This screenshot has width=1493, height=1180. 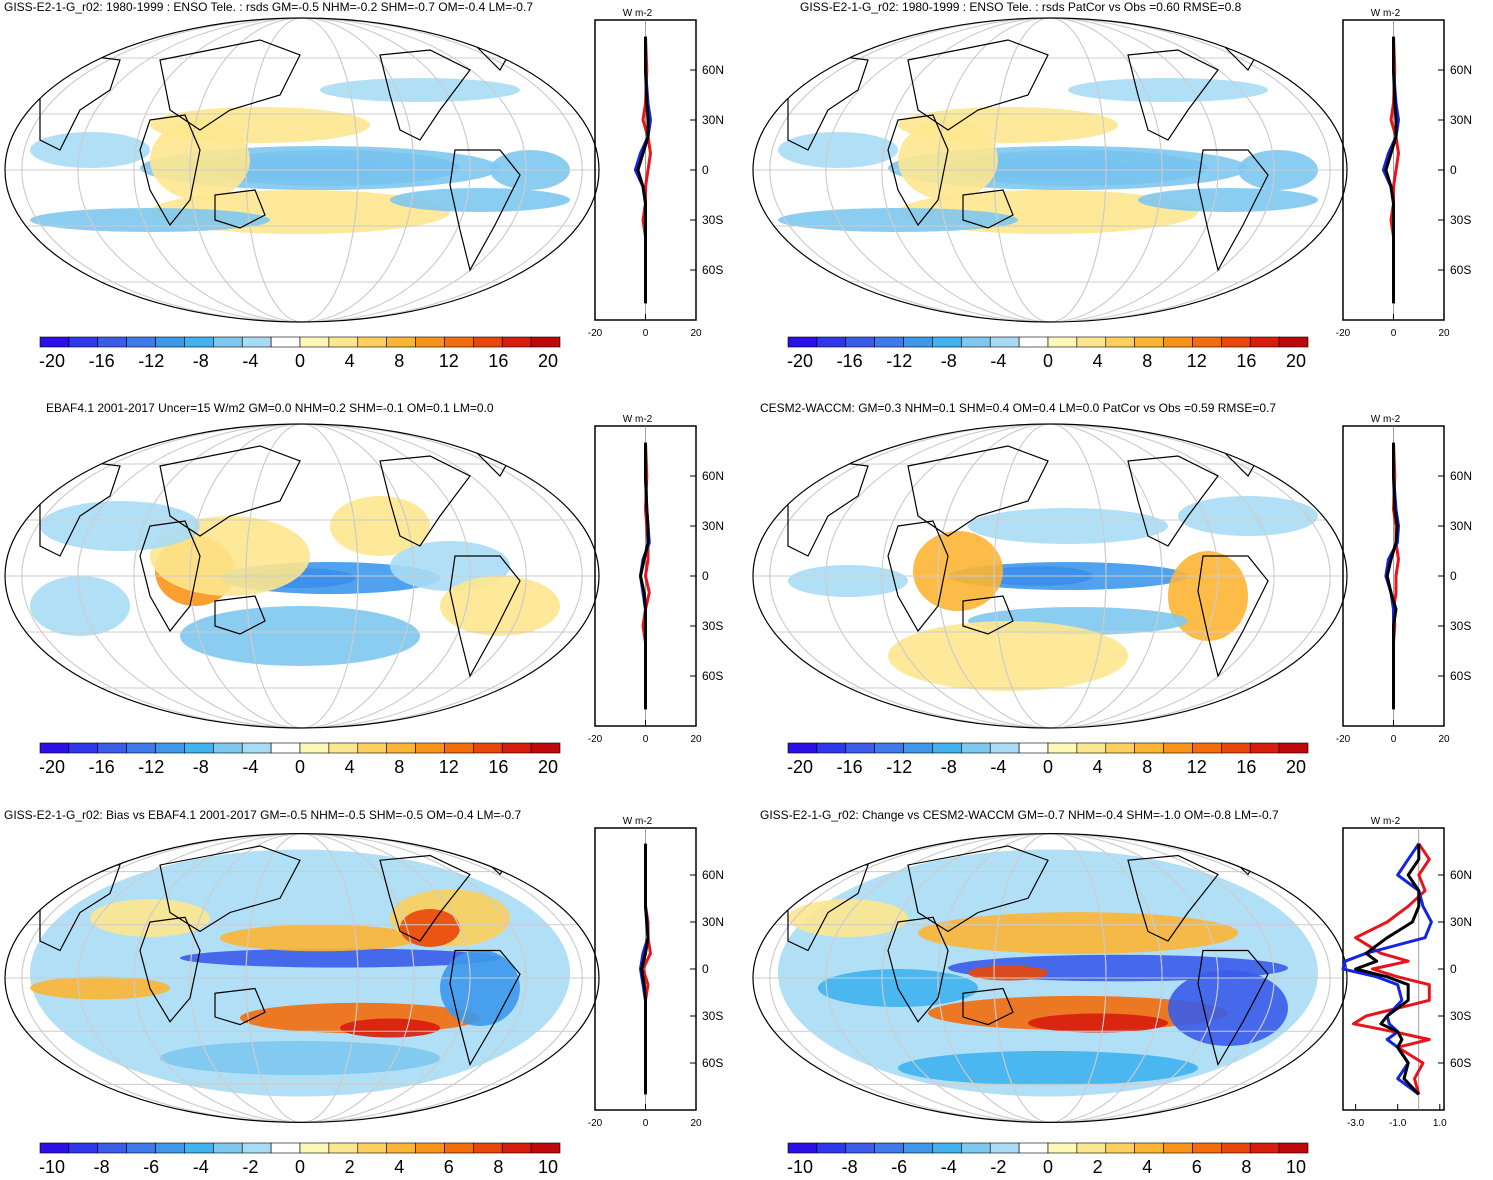 What do you see at coordinates (1098, 361) in the screenshot?
I see `colorbar-label: 4` at bounding box center [1098, 361].